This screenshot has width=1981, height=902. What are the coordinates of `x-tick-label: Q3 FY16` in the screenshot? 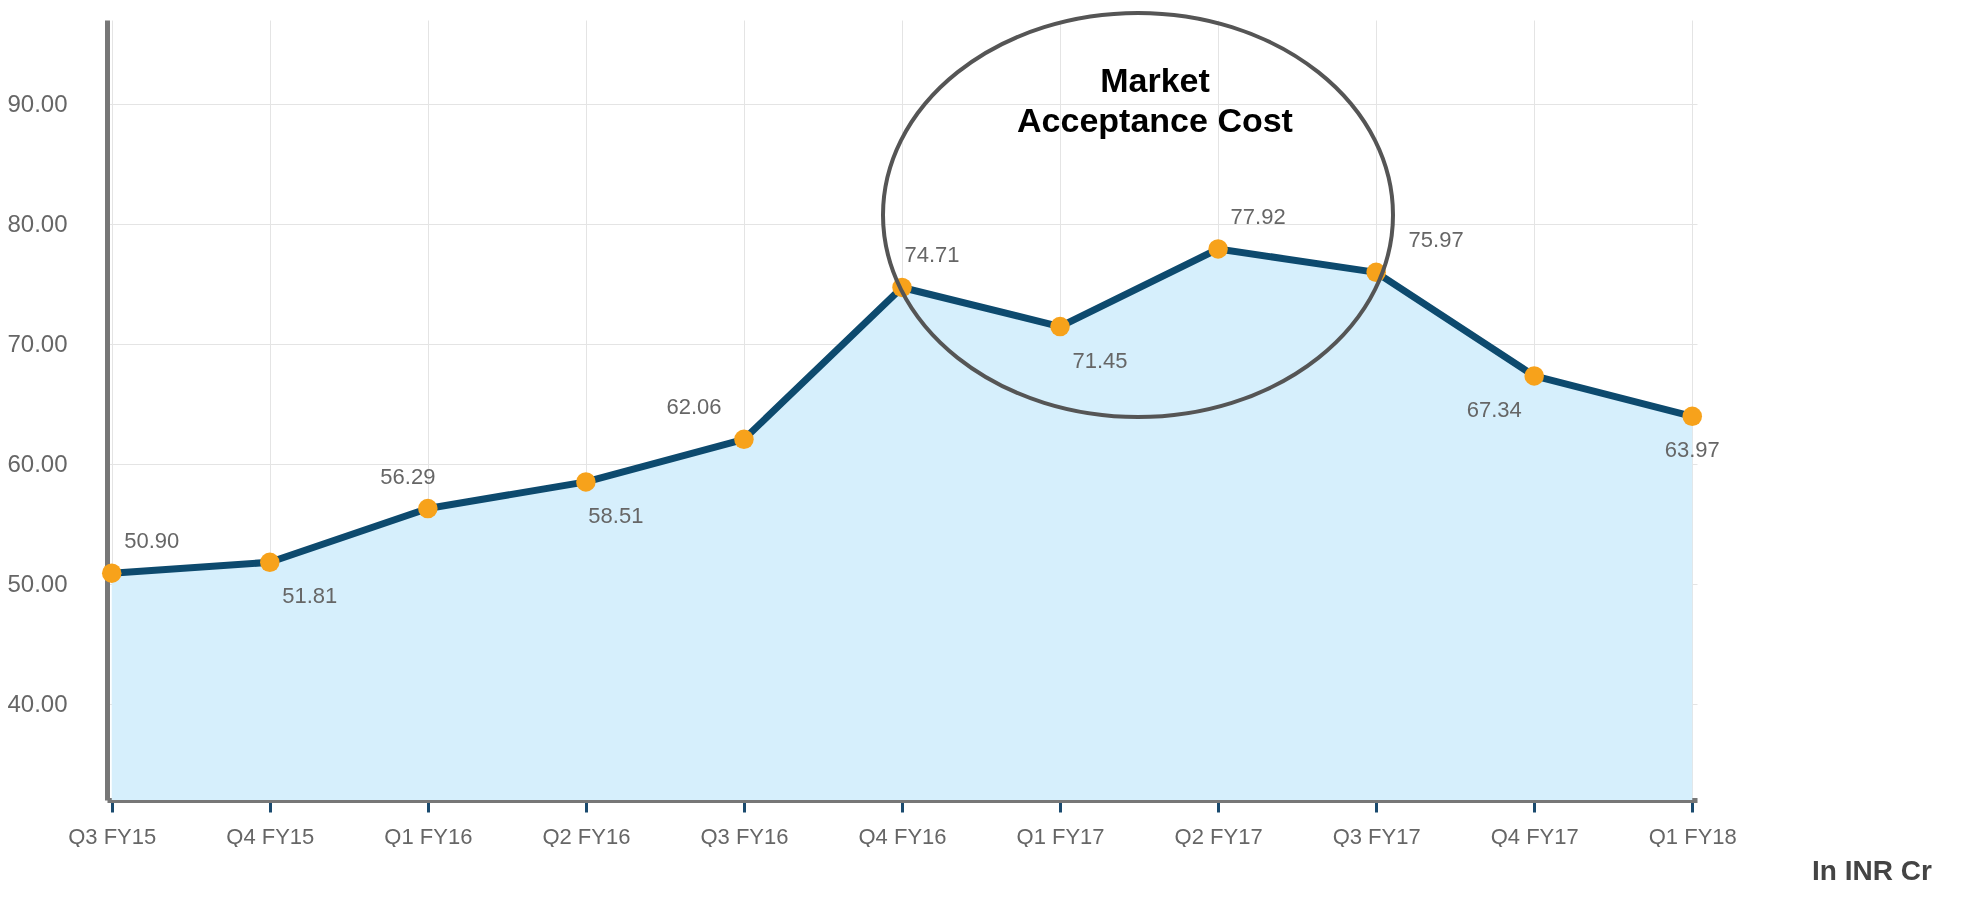 It's located at (744, 836).